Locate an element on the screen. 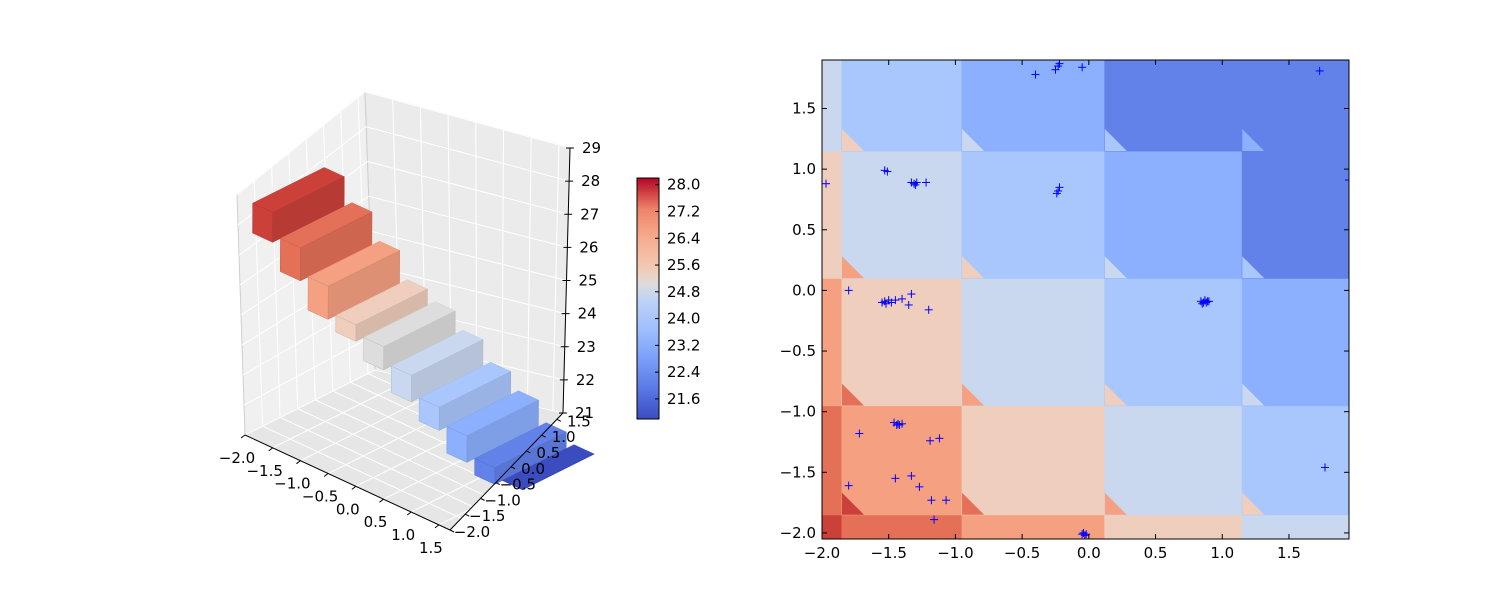 Image resolution: width=1500 pixels, height=600 pixels. z-tick-label: 24 is located at coordinates (587, 314).